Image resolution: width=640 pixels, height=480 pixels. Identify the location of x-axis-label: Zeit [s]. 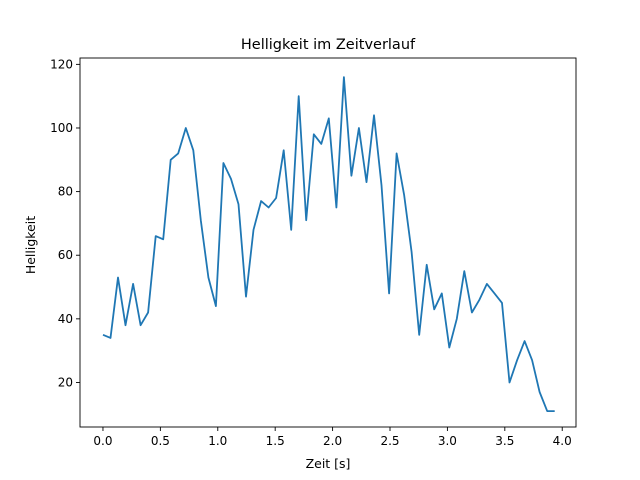
(328, 463).